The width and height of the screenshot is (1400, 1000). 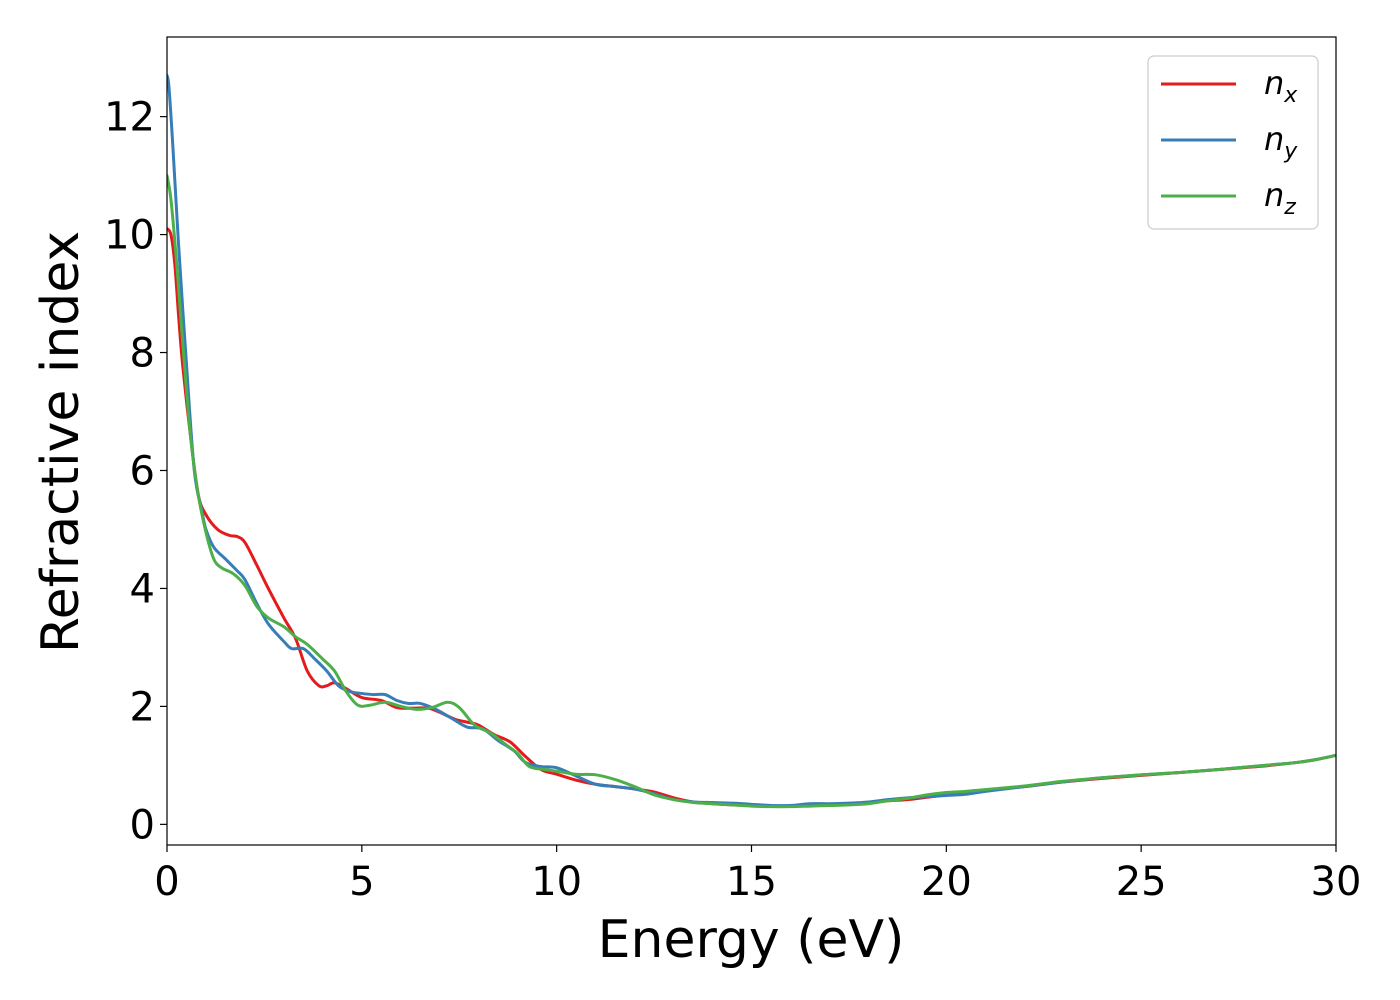 What do you see at coordinates (61, 442) in the screenshot?
I see `y-axis-title: Refractive index` at bounding box center [61, 442].